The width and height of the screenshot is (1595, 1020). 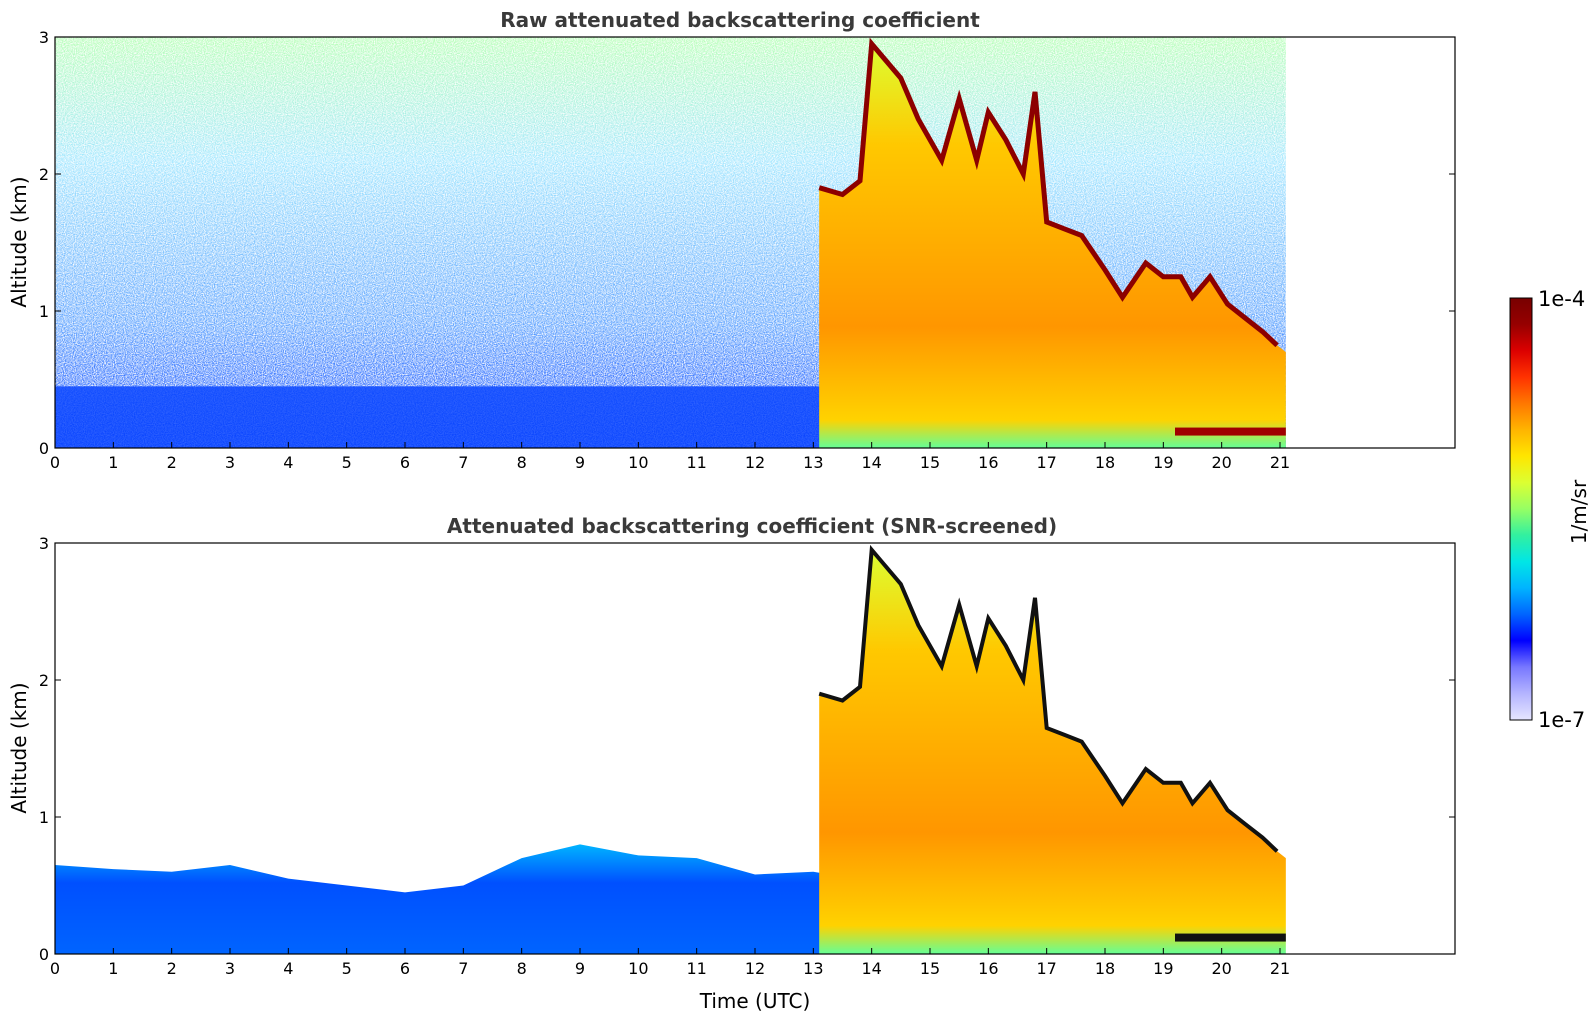 What do you see at coordinates (755, 1001) in the screenshot?
I see `x-axis-label: Time (UTC)` at bounding box center [755, 1001].